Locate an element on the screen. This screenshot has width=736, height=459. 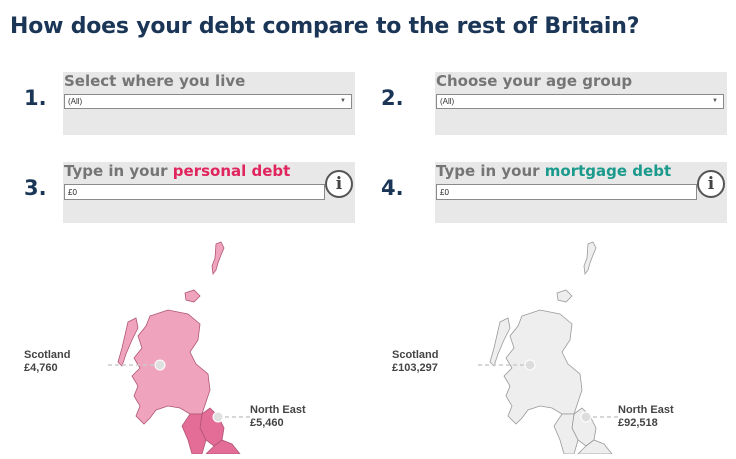
age-filter-panel: Choose your age group (All) ▼ is located at coordinates (581, 103).